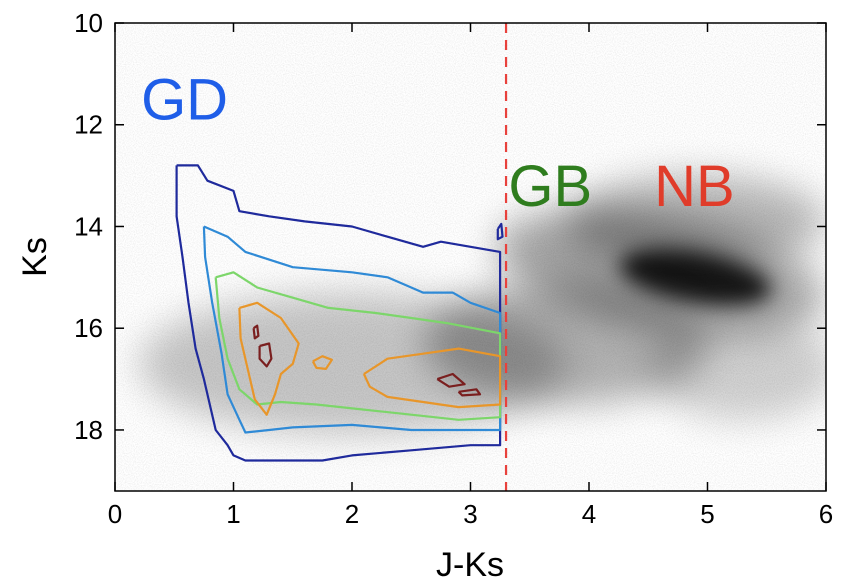 This screenshot has height=586, width=850. I want to click on y-tick-label: 16, so click(88, 328).